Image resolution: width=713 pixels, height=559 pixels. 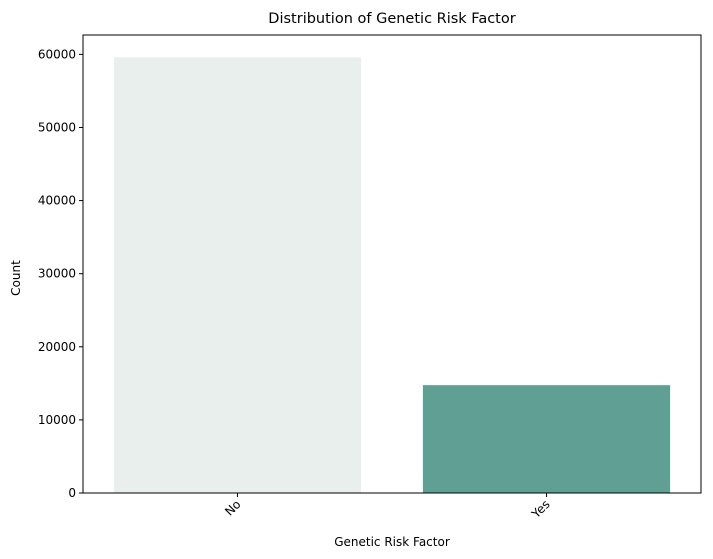 I want to click on y-tick-label-30000: 30000, so click(x=57, y=274).